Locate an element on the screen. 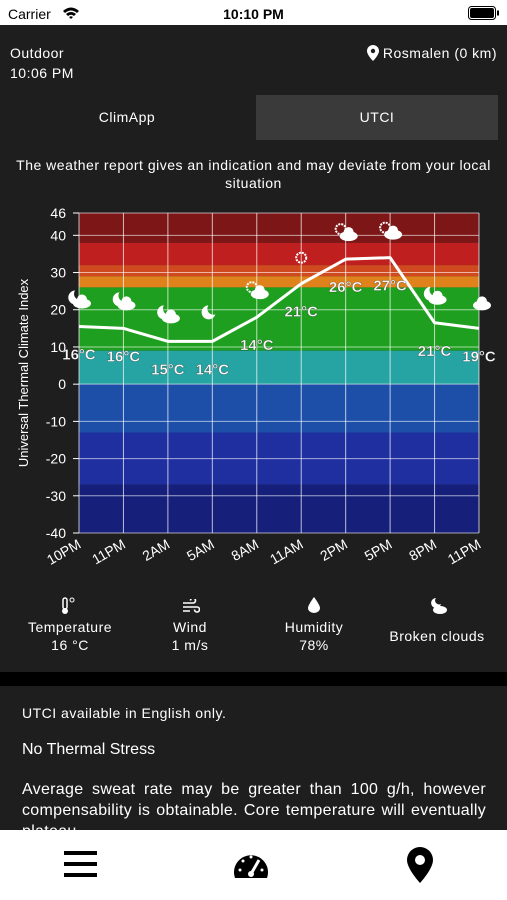 The image size is (507, 900). temperature-label: 27°C is located at coordinates (390, 286).